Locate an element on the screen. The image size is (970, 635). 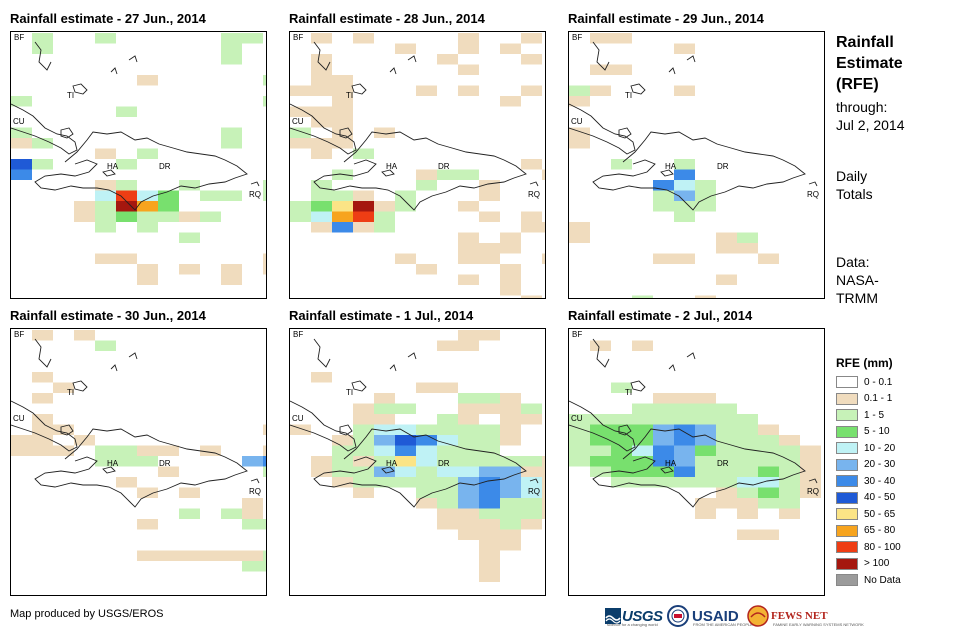
country-label-ti: TI is located at coordinates (628, 392).